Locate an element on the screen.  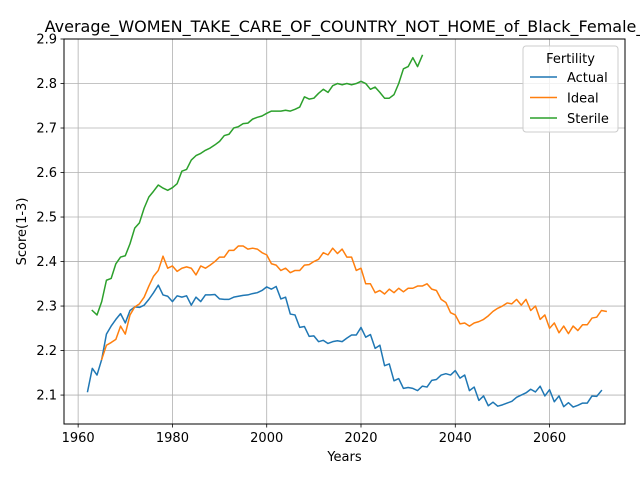
x-tick-label: 2020 is located at coordinates (360, 438).